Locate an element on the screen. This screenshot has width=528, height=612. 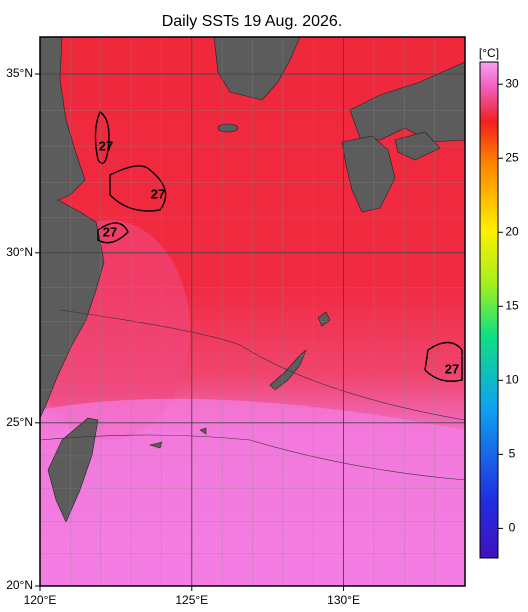
jeju is located at coordinates (228, 128).